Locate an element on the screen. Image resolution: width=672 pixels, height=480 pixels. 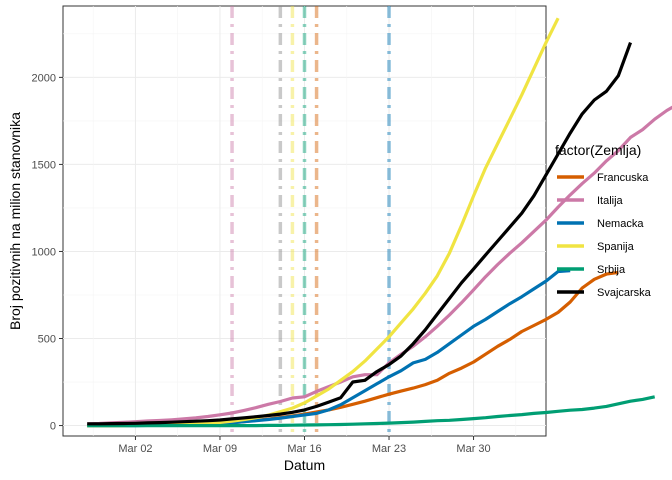
y-axis: 0 500 1000 1500 2000 is located at coordinates (47, 252).